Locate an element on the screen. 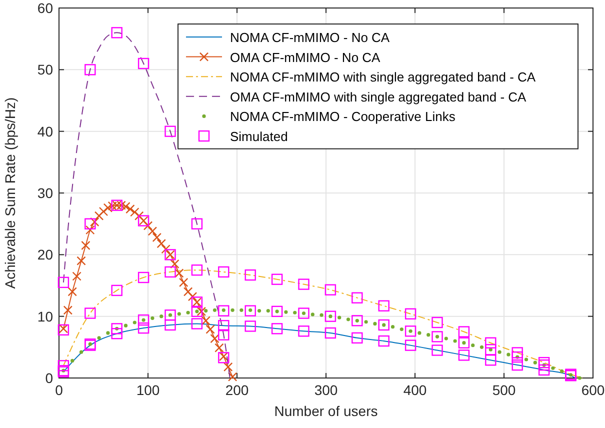  y-tick-label: 40 is located at coordinates (45, 131).